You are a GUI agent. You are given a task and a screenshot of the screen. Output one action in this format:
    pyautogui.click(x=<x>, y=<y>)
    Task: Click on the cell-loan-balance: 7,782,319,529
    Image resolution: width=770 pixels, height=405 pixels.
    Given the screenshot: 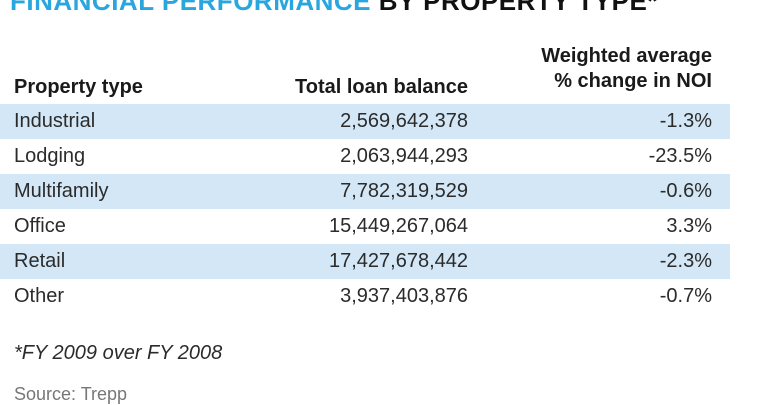 What is the action you would take?
    pyautogui.click(x=404, y=191)
    